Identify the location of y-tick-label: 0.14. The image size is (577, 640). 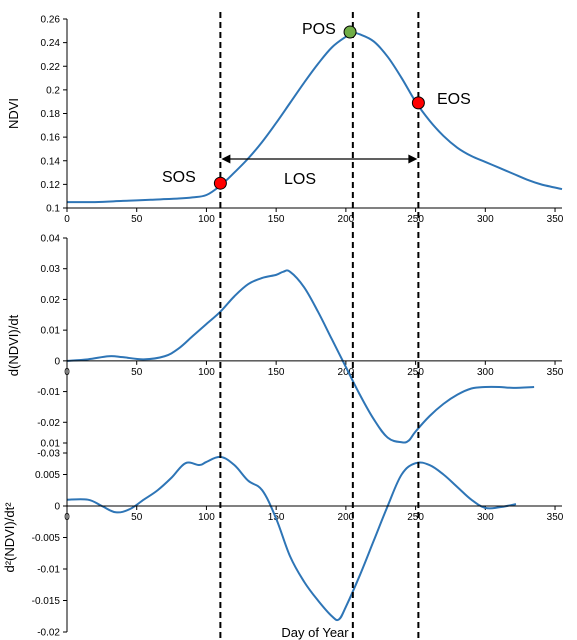
(51, 161).